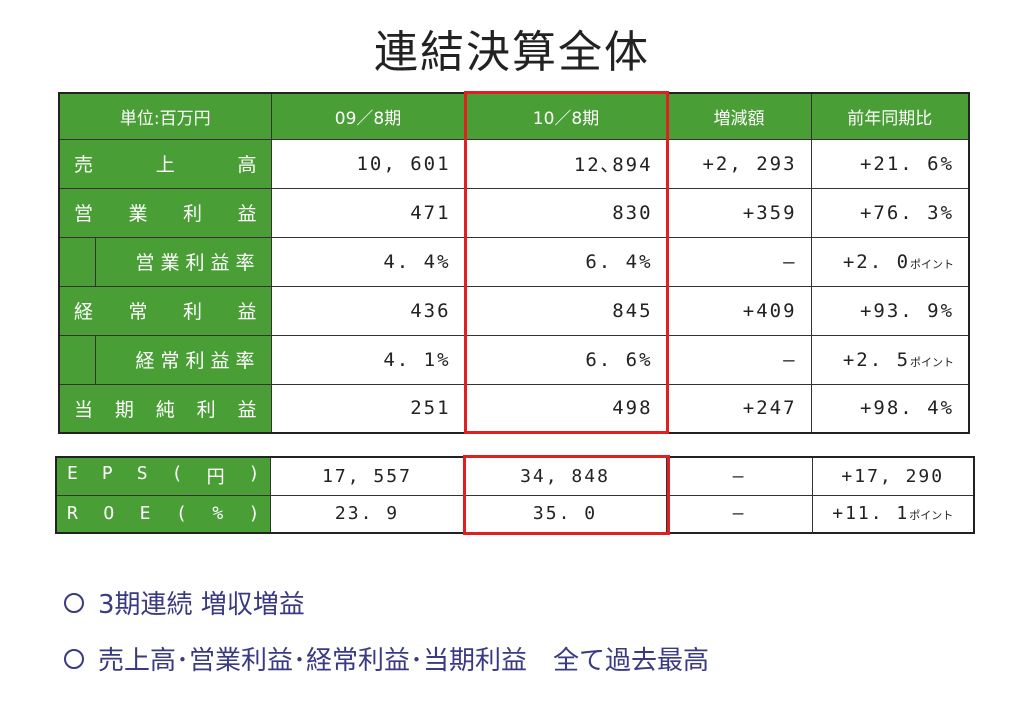 The height and width of the screenshot is (709, 1024). I want to click on table-row: 当期純利益 251 498 +247 +98. 4%, so click(514, 408).